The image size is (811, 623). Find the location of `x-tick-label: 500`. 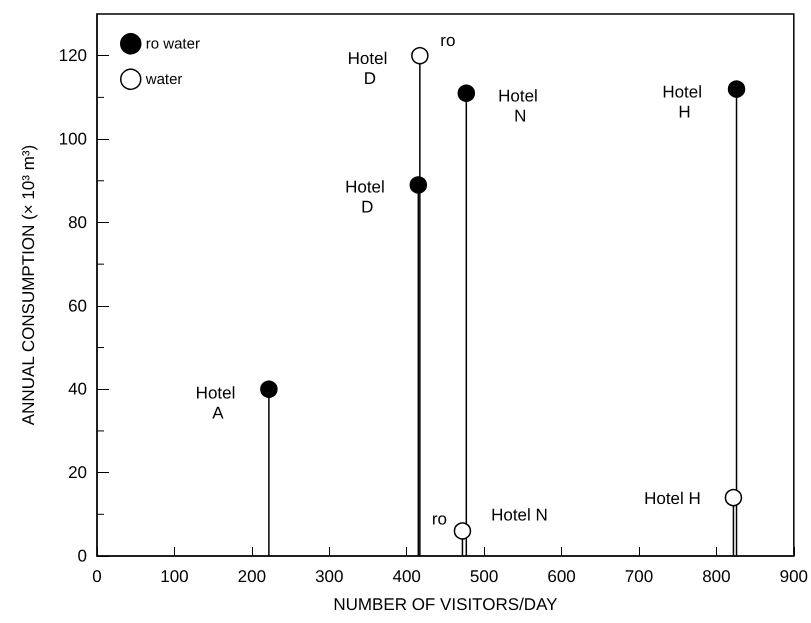

x-tick-label: 500 is located at coordinates (484, 576).